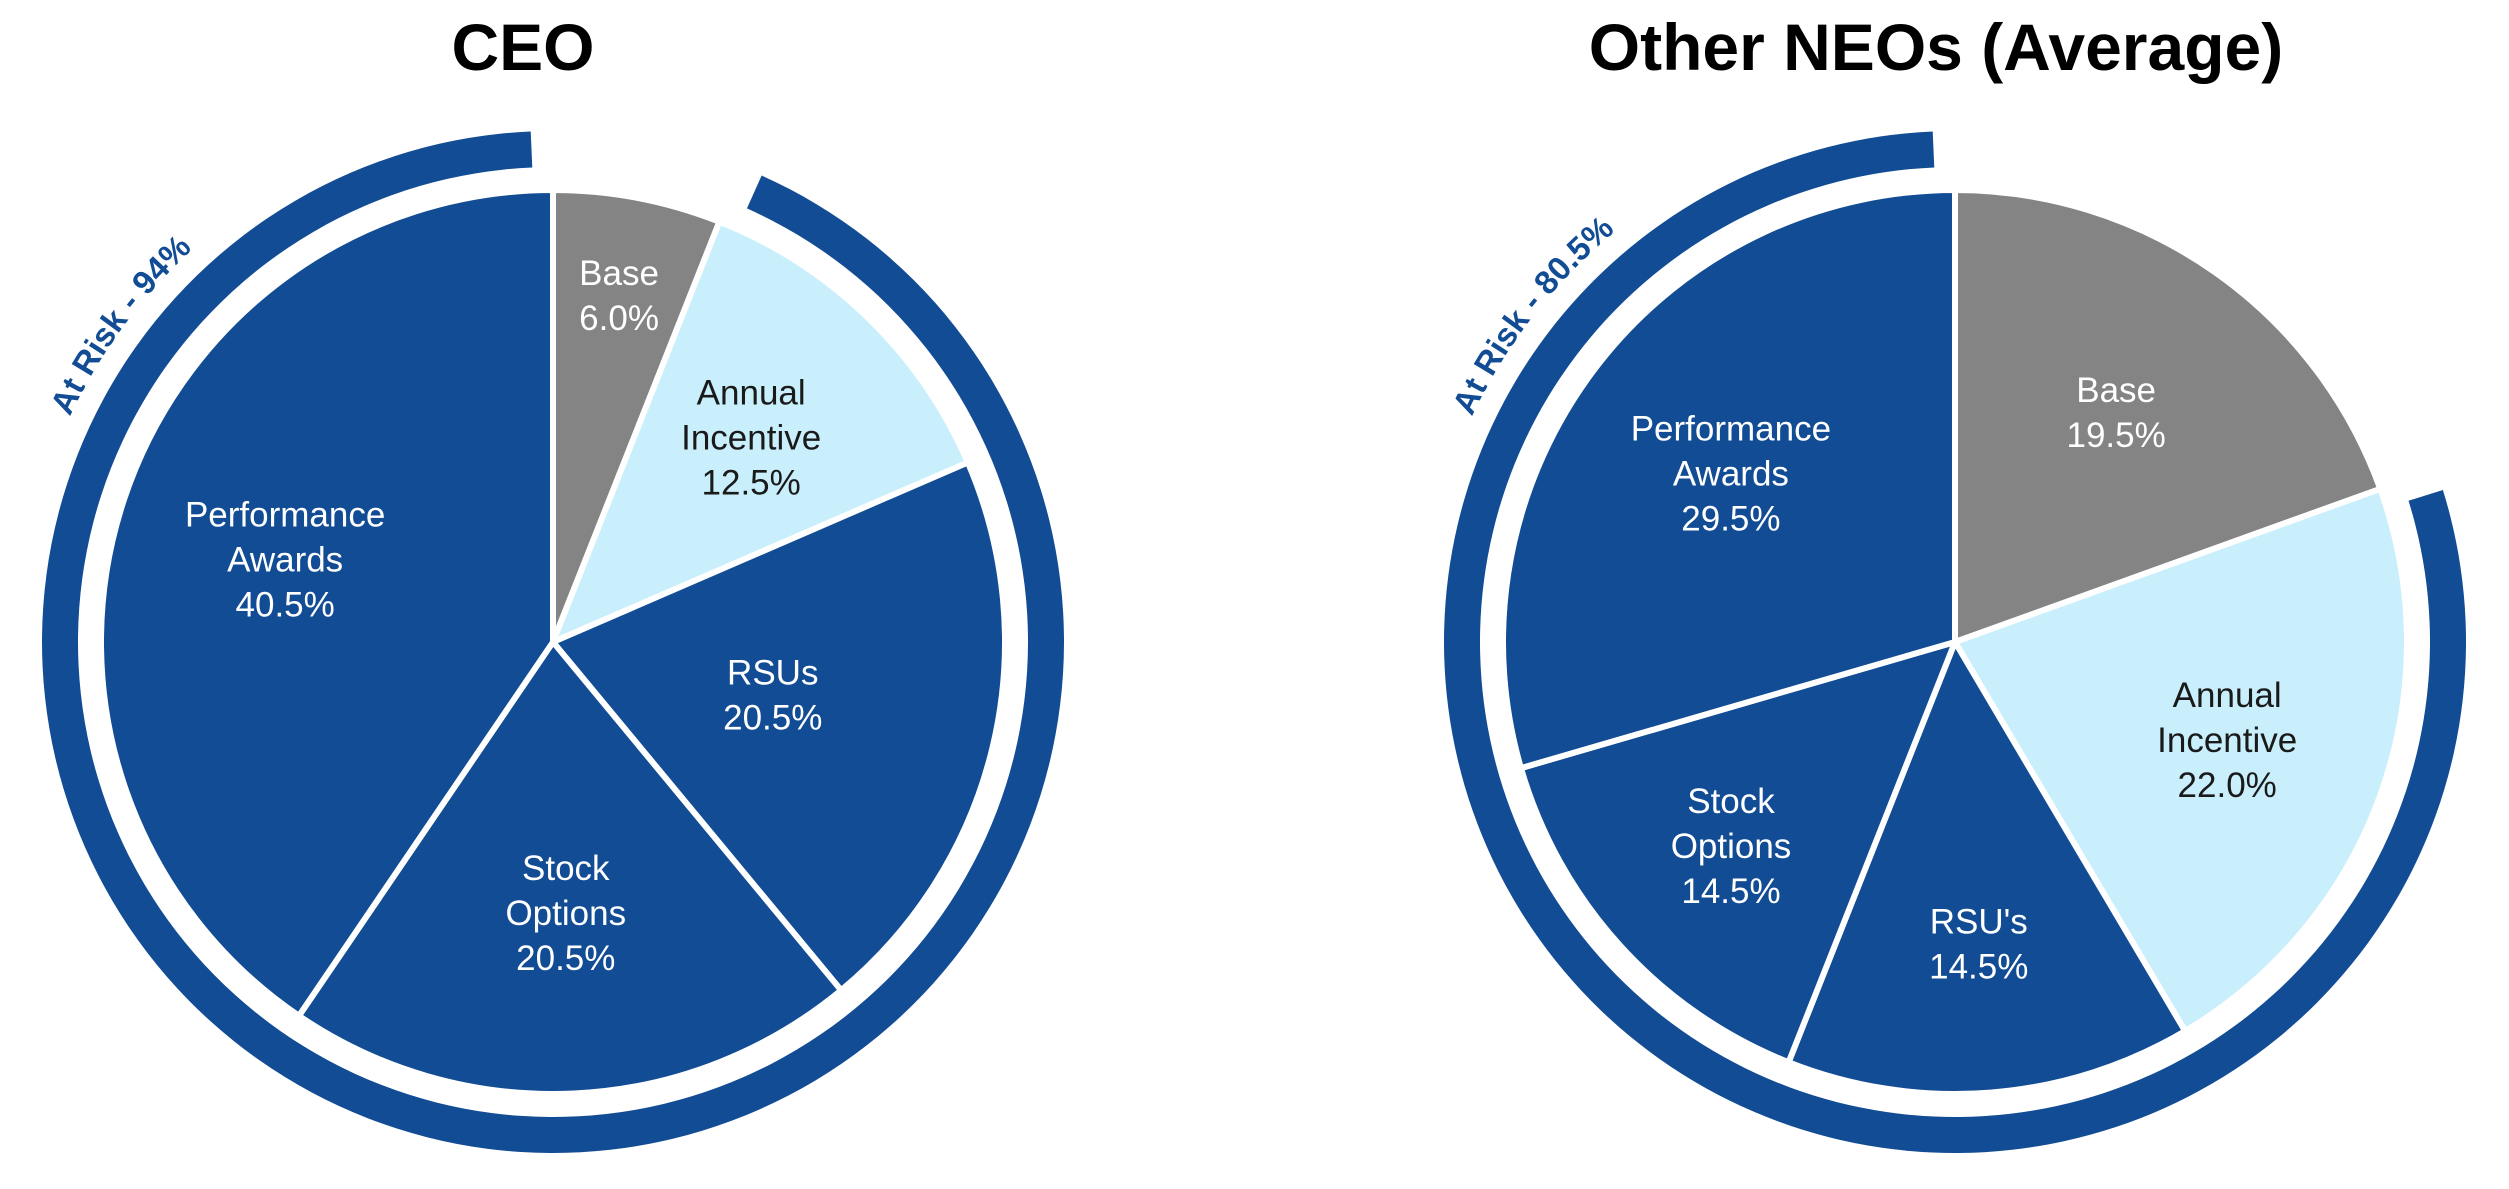 This screenshot has width=2509, height=1189. Describe the element at coordinates (285, 560) in the screenshot. I see `ceo-label-performance-awards: Performance Awards 40.5%` at that location.